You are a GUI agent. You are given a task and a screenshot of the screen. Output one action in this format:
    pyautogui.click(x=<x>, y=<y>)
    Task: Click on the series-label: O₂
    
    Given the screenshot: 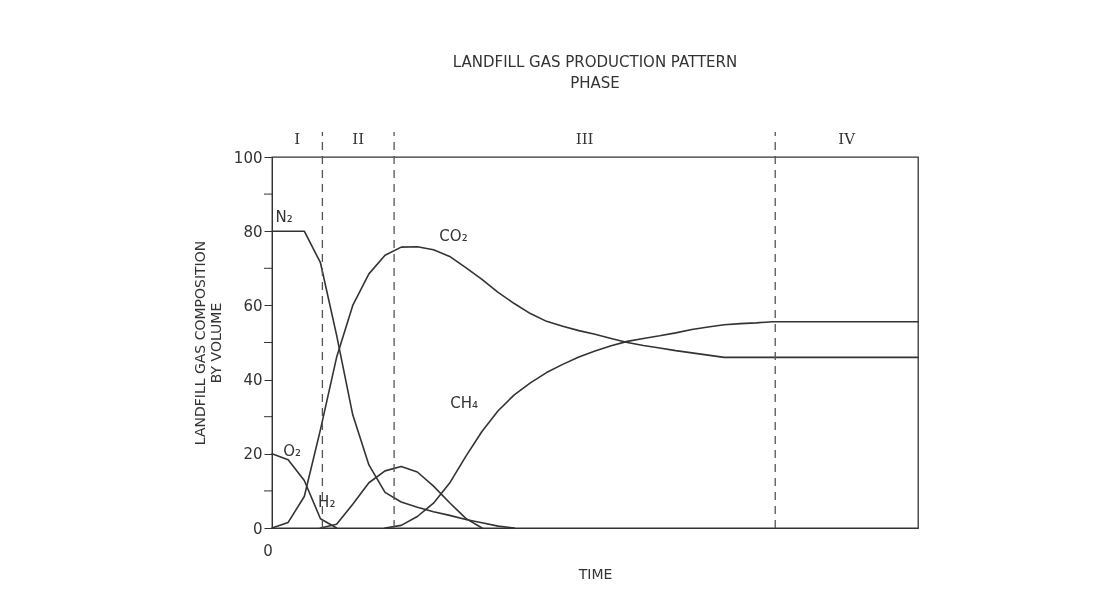 What is the action you would take?
    pyautogui.click(x=292, y=450)
    